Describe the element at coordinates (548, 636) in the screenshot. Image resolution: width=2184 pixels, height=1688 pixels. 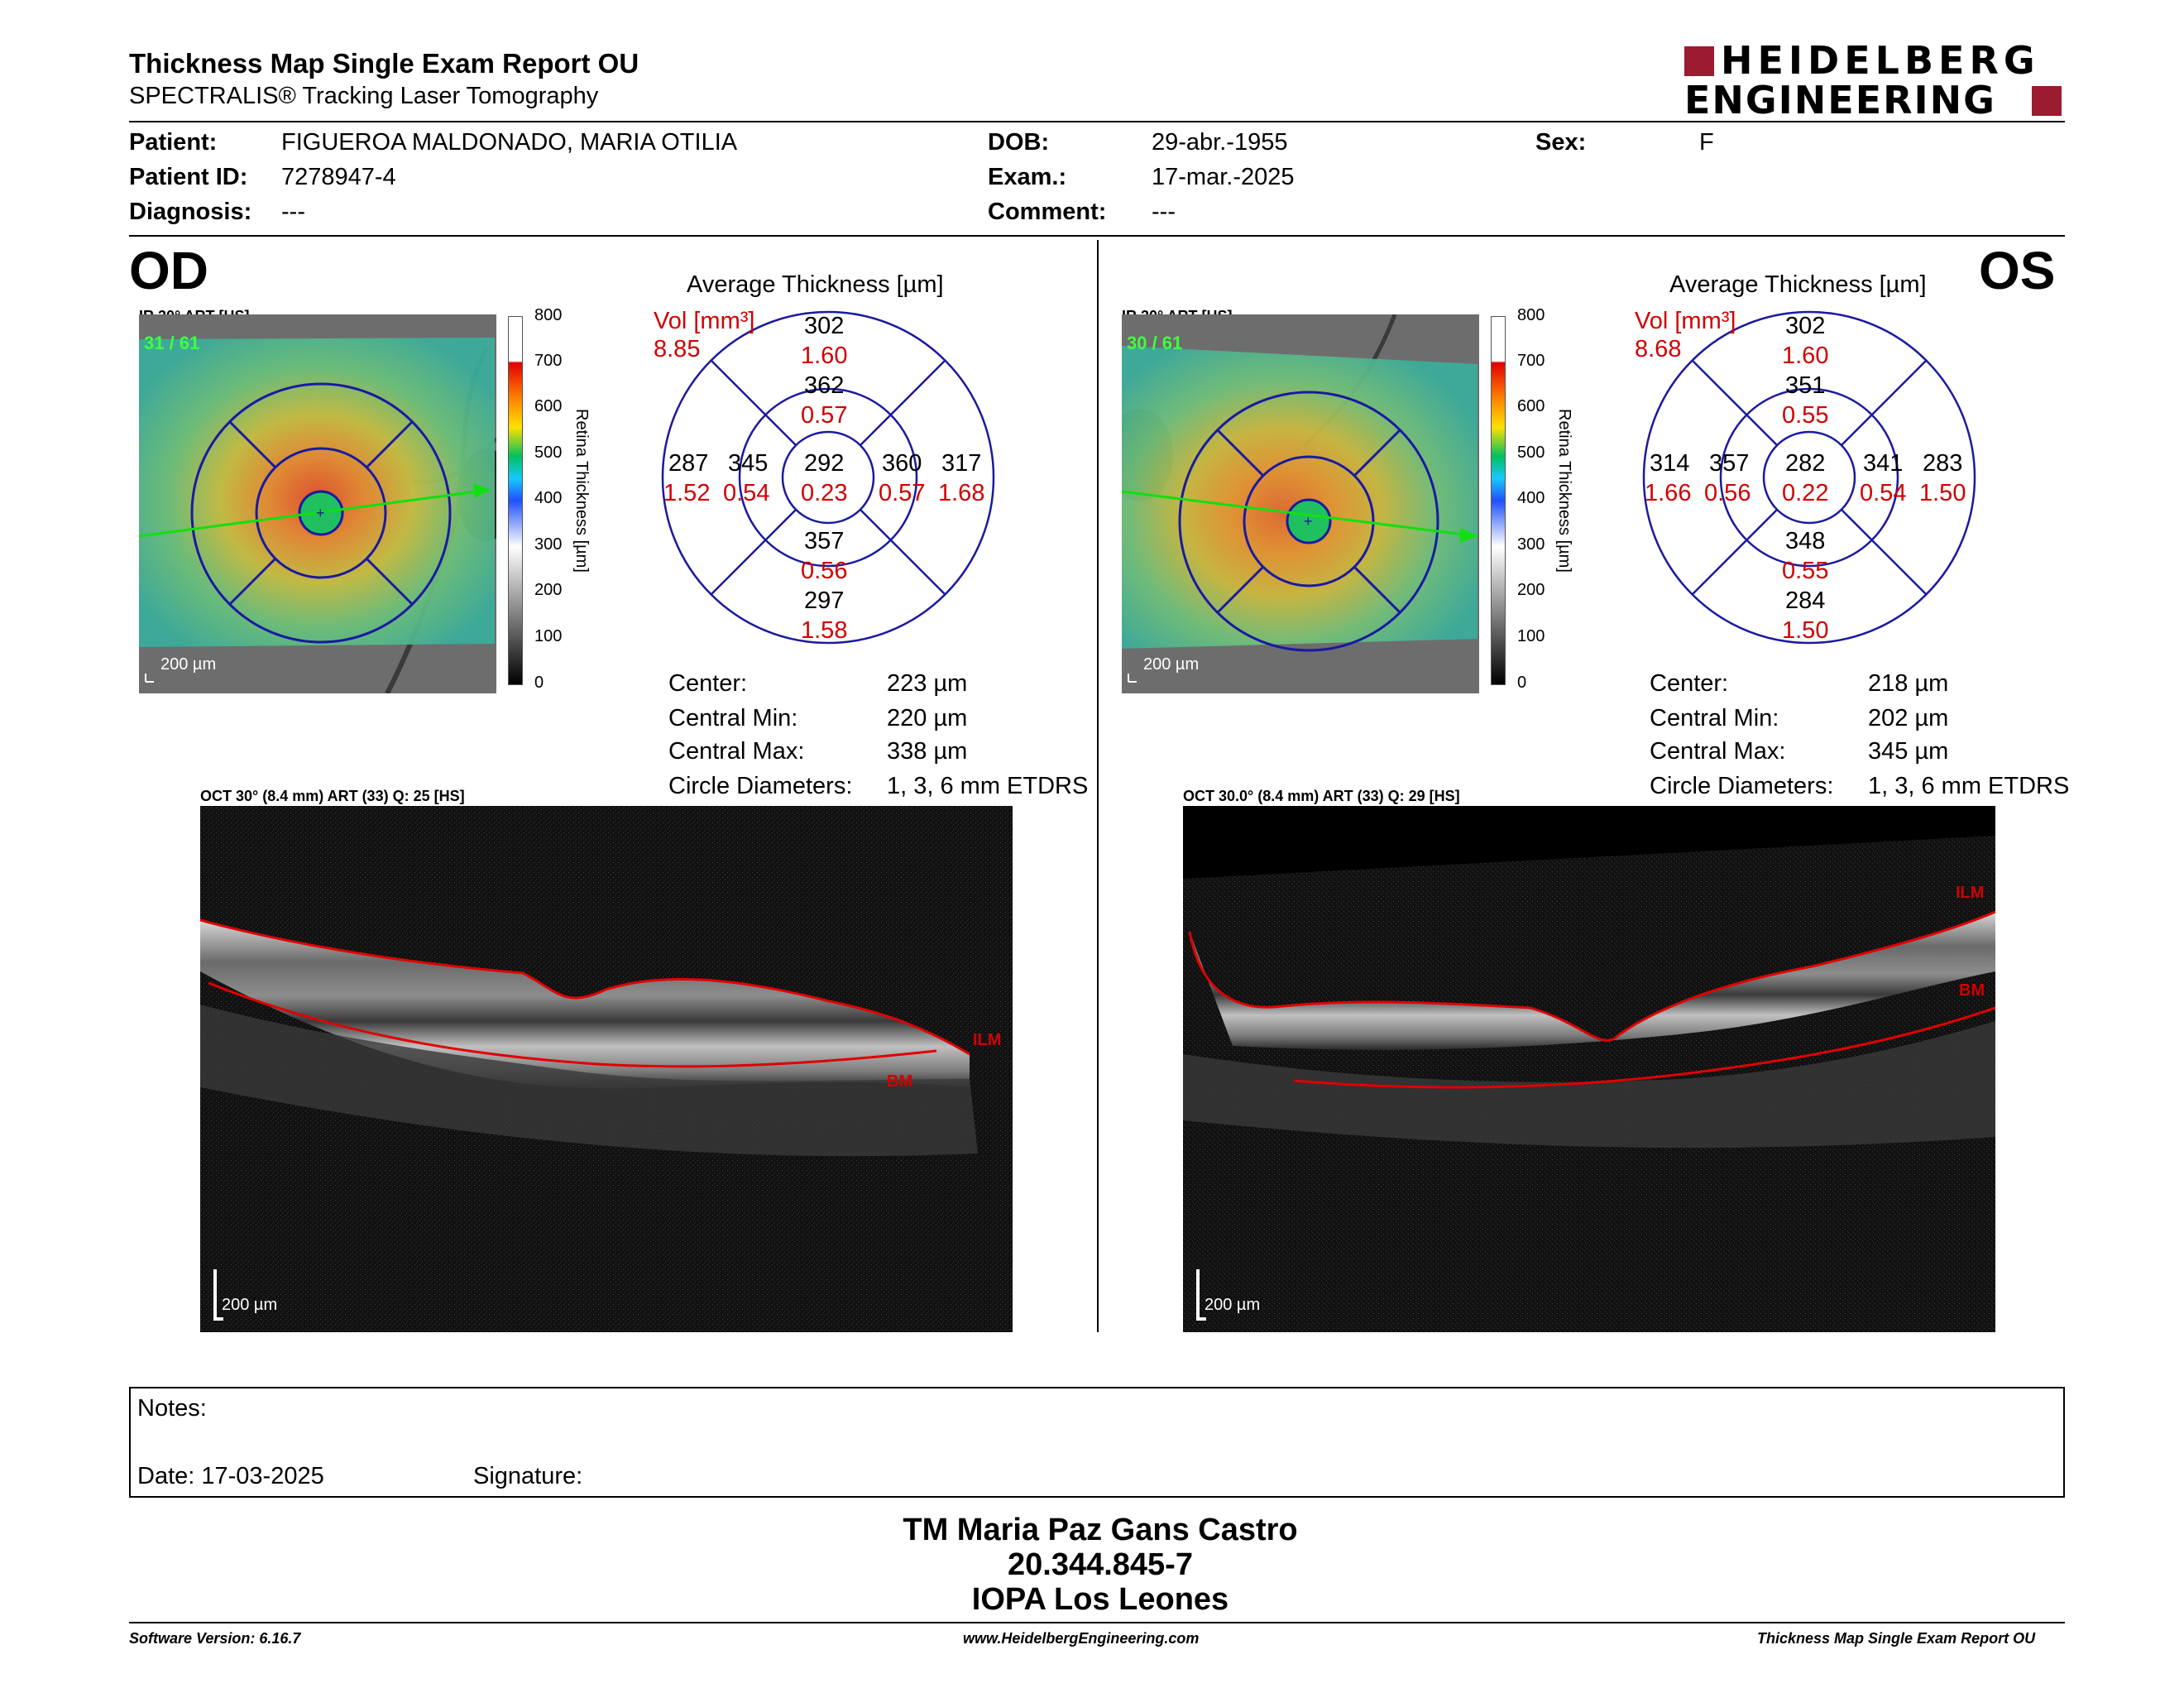
I see `od-cb-tick: 100` at that location.